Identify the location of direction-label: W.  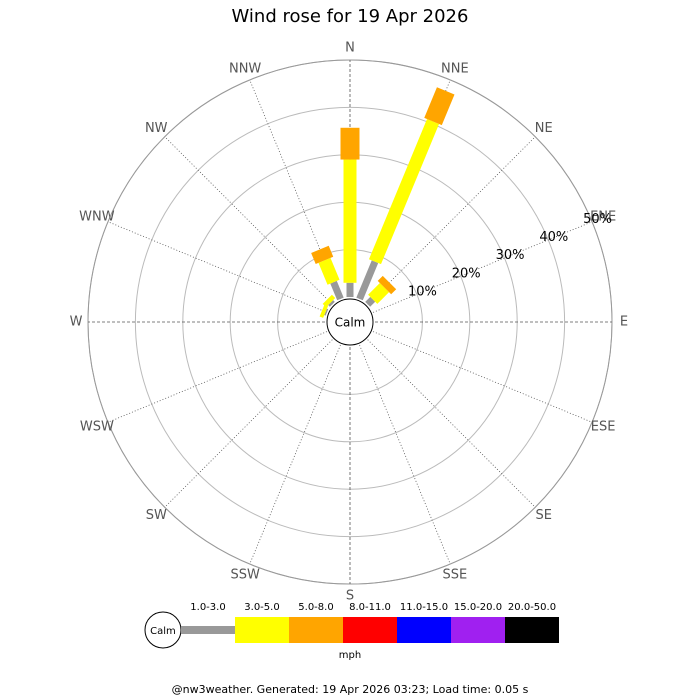
(76, 322).